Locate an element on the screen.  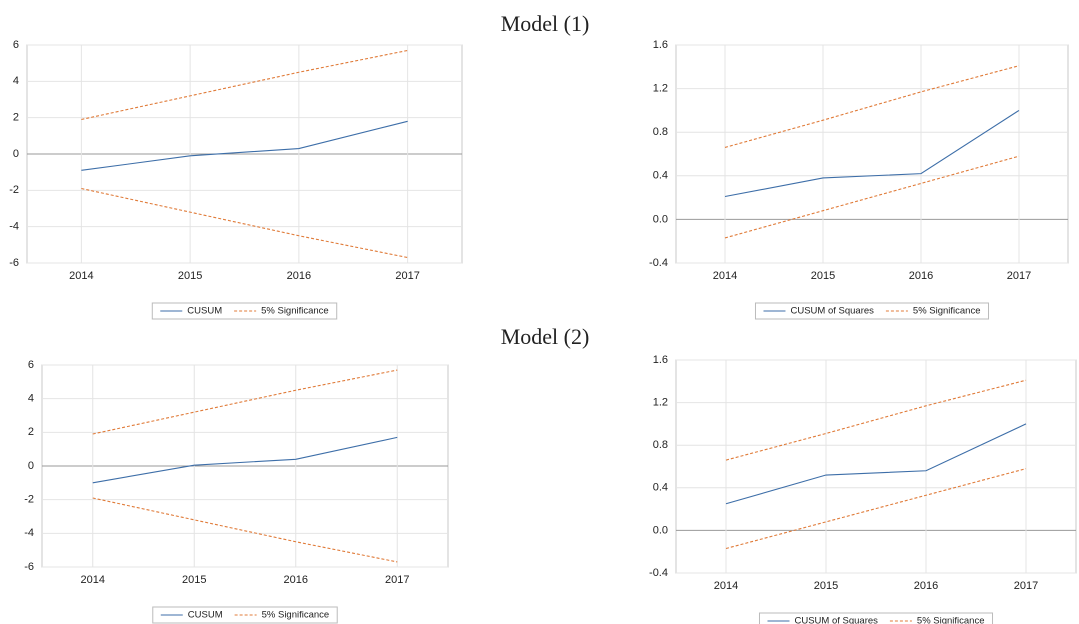
heading: Model (1) is located at coordinates (545, 23).